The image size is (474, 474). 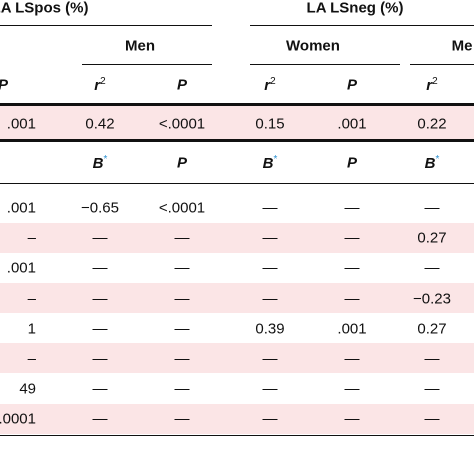 I want to click on cell: 0.22, so click(x=432, y=124).